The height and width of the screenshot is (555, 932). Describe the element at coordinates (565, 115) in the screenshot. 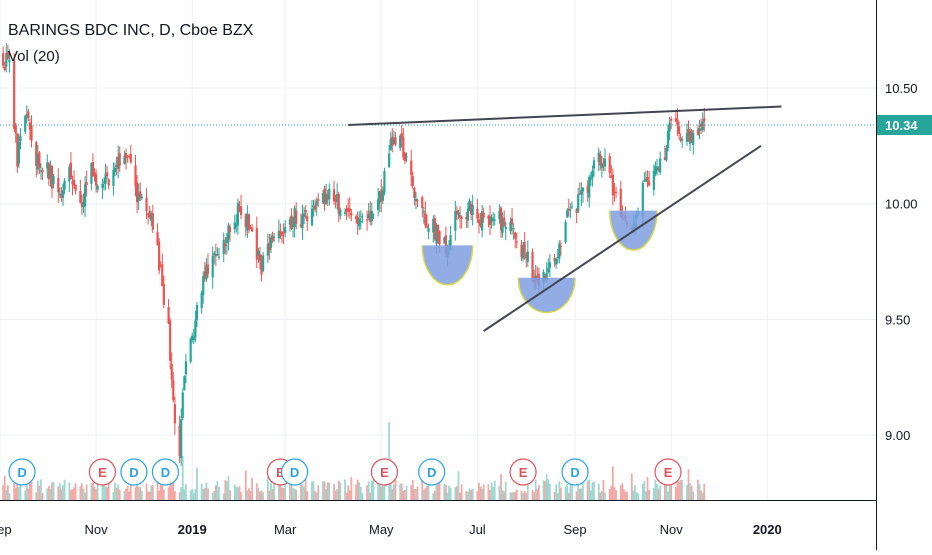

I see `trendline` at that location.